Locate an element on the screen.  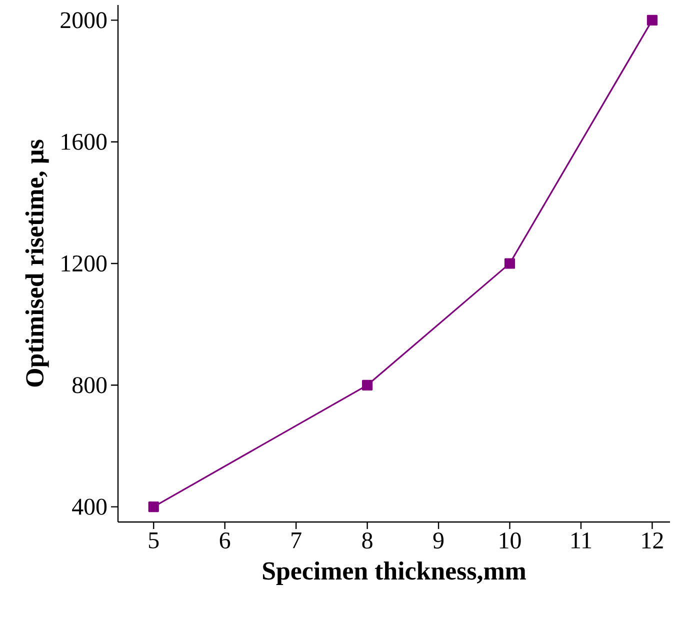
x-tick-label: 12 is located at coordinates (652, 540).